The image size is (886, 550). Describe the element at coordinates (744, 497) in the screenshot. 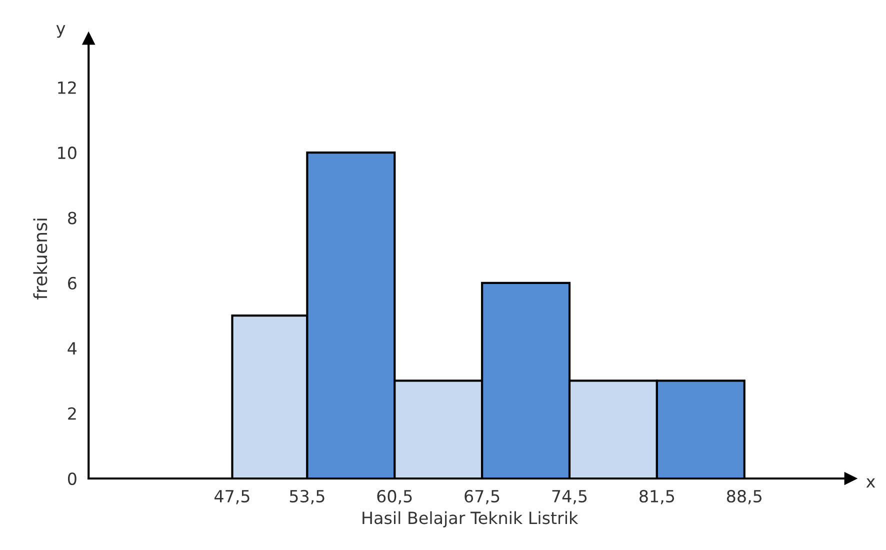

I see `x-tick-label: 88,5` at that location.